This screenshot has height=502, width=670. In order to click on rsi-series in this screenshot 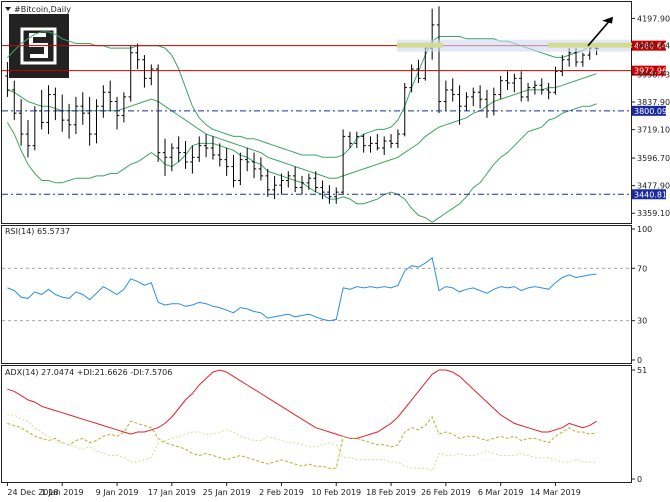, I will do `click(302, 289)`.